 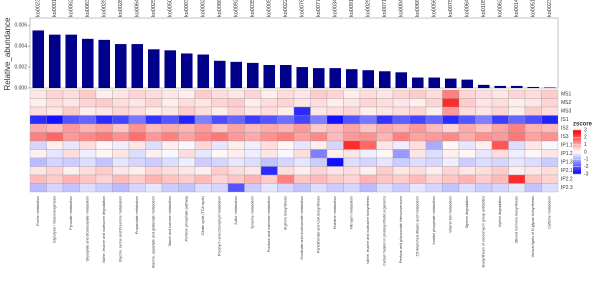 I want to click on category-code: ko00750, so click(x=451, y=8).